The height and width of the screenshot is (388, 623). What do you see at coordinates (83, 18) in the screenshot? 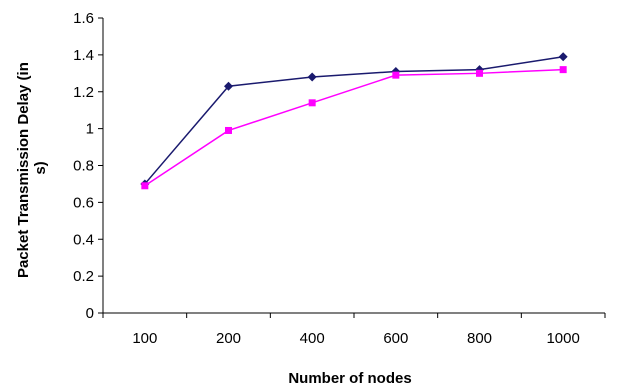
I see `y-tick-label: 1.6` at bounding box center [83, 18].